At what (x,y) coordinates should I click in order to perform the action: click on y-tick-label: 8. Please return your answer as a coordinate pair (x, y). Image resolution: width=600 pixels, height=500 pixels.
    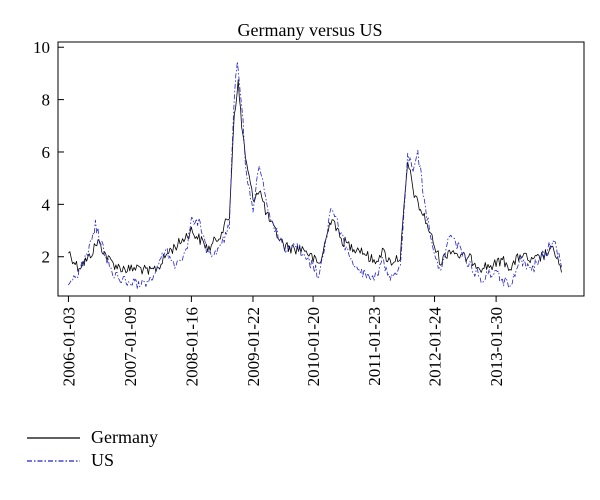
    Looking at the image, I should click on (46, 100).